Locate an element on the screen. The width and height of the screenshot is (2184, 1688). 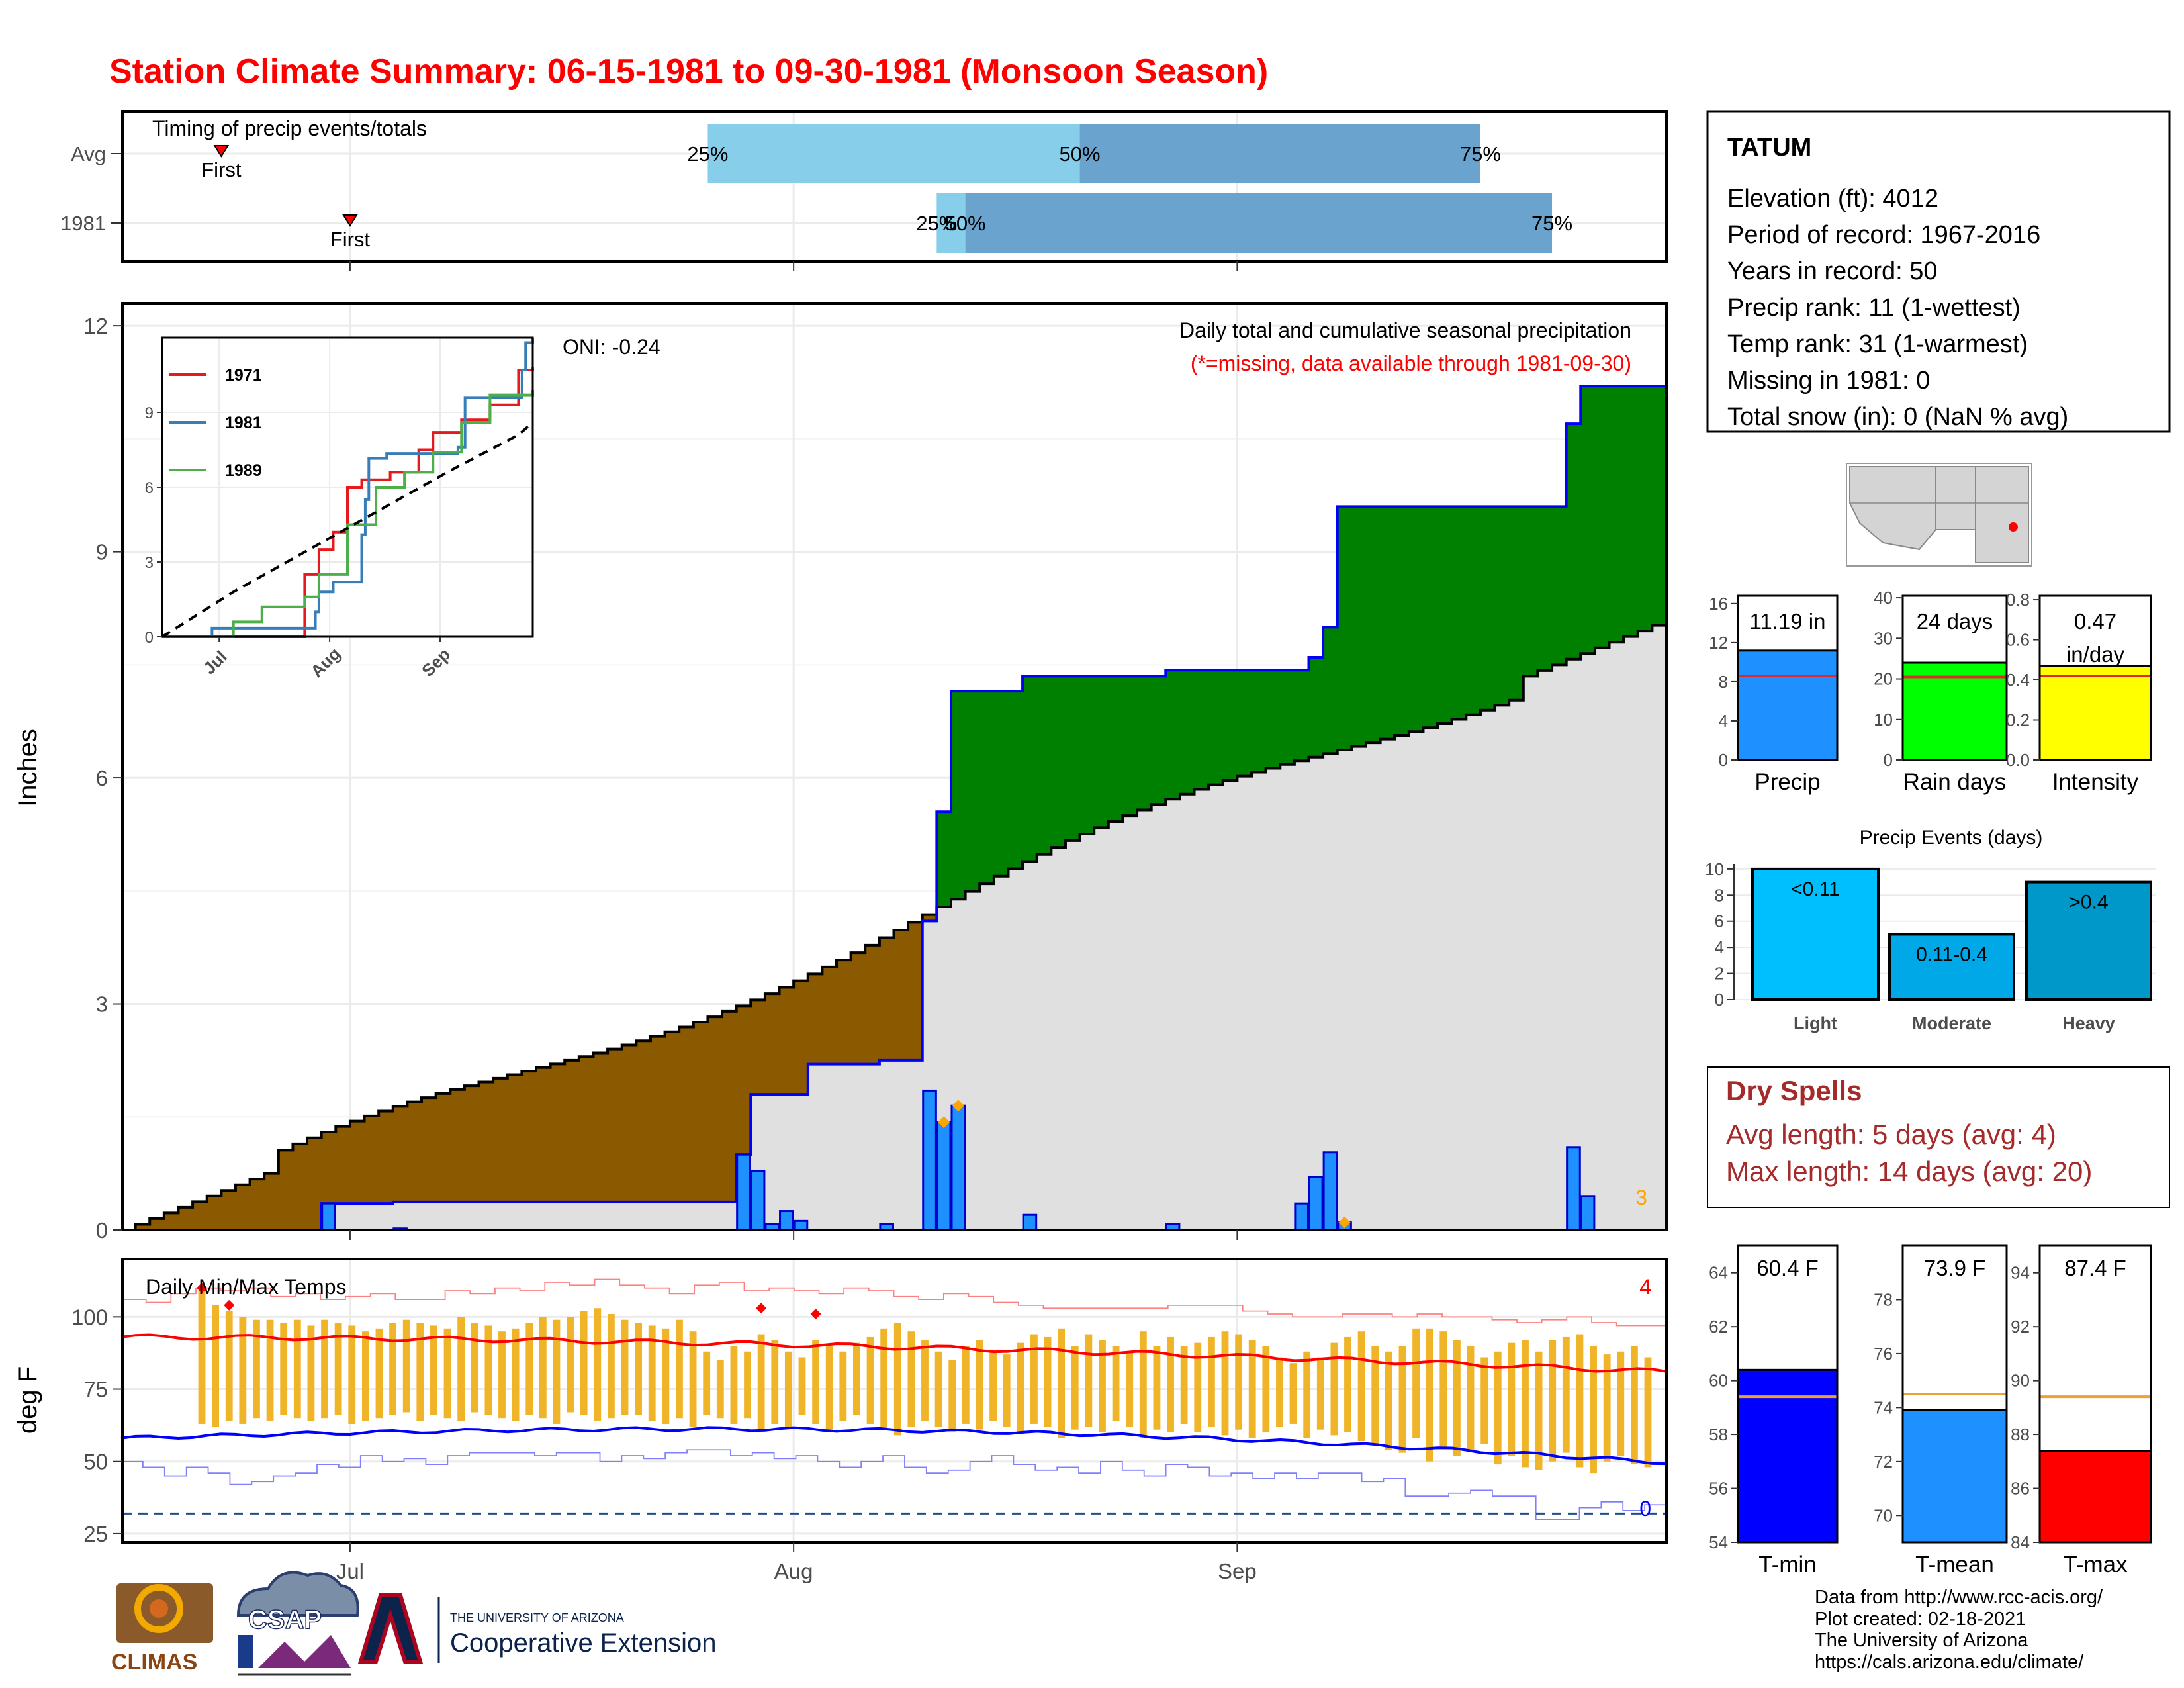
y-tick-label: 90 is located at coordinates (2020, 1381).